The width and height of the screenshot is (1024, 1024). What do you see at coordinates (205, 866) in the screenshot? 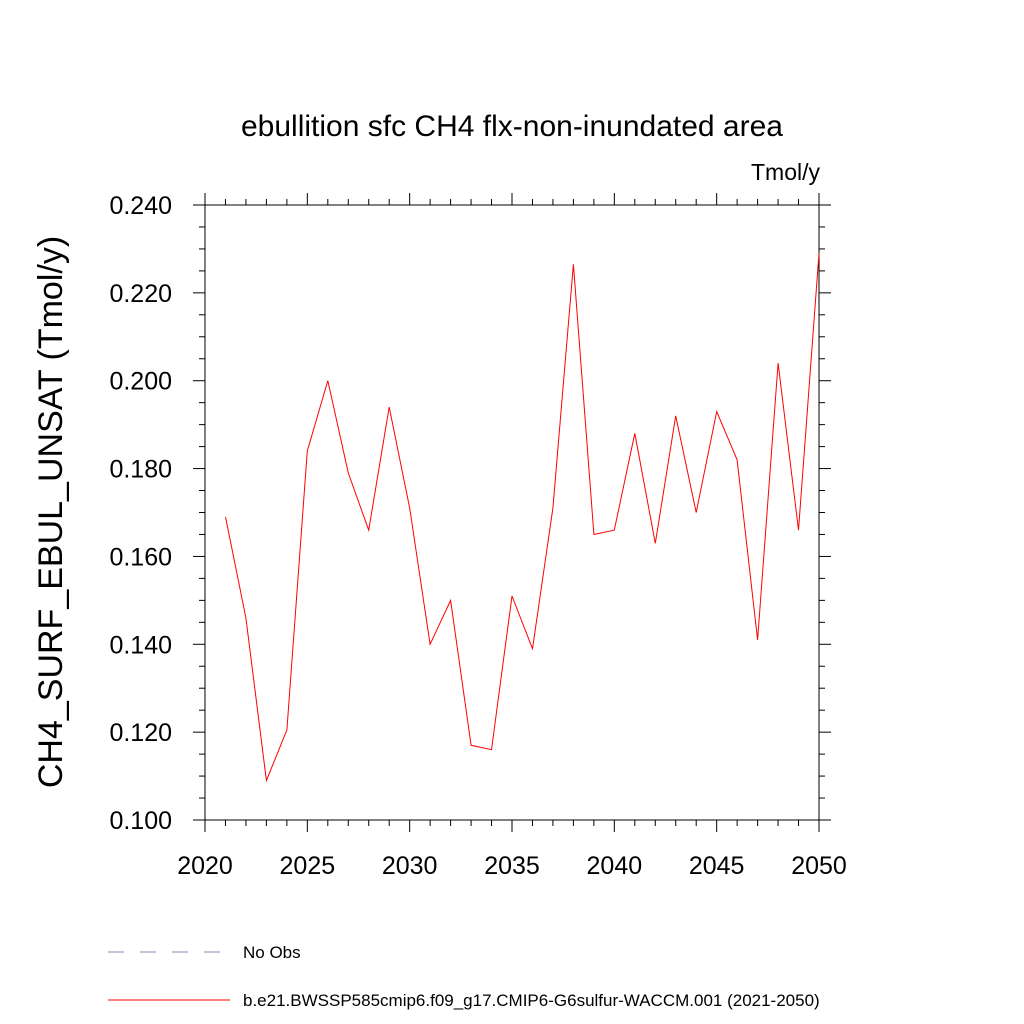
I see `x-tick-label: 2020` at bounding box center [205, 866].